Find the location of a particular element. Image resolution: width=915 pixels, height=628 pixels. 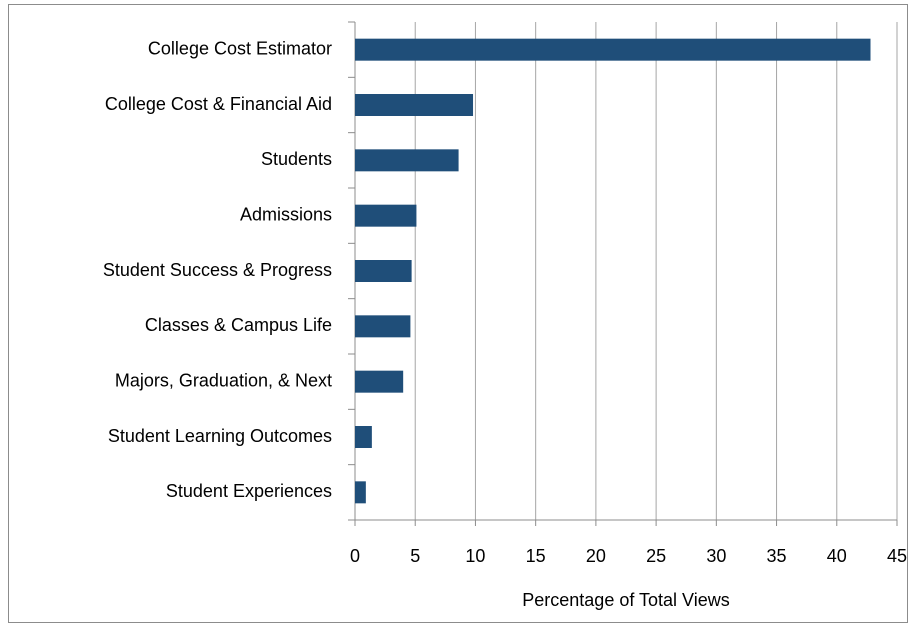

x-tick-label: 5 is located at coordinates (415, 556).